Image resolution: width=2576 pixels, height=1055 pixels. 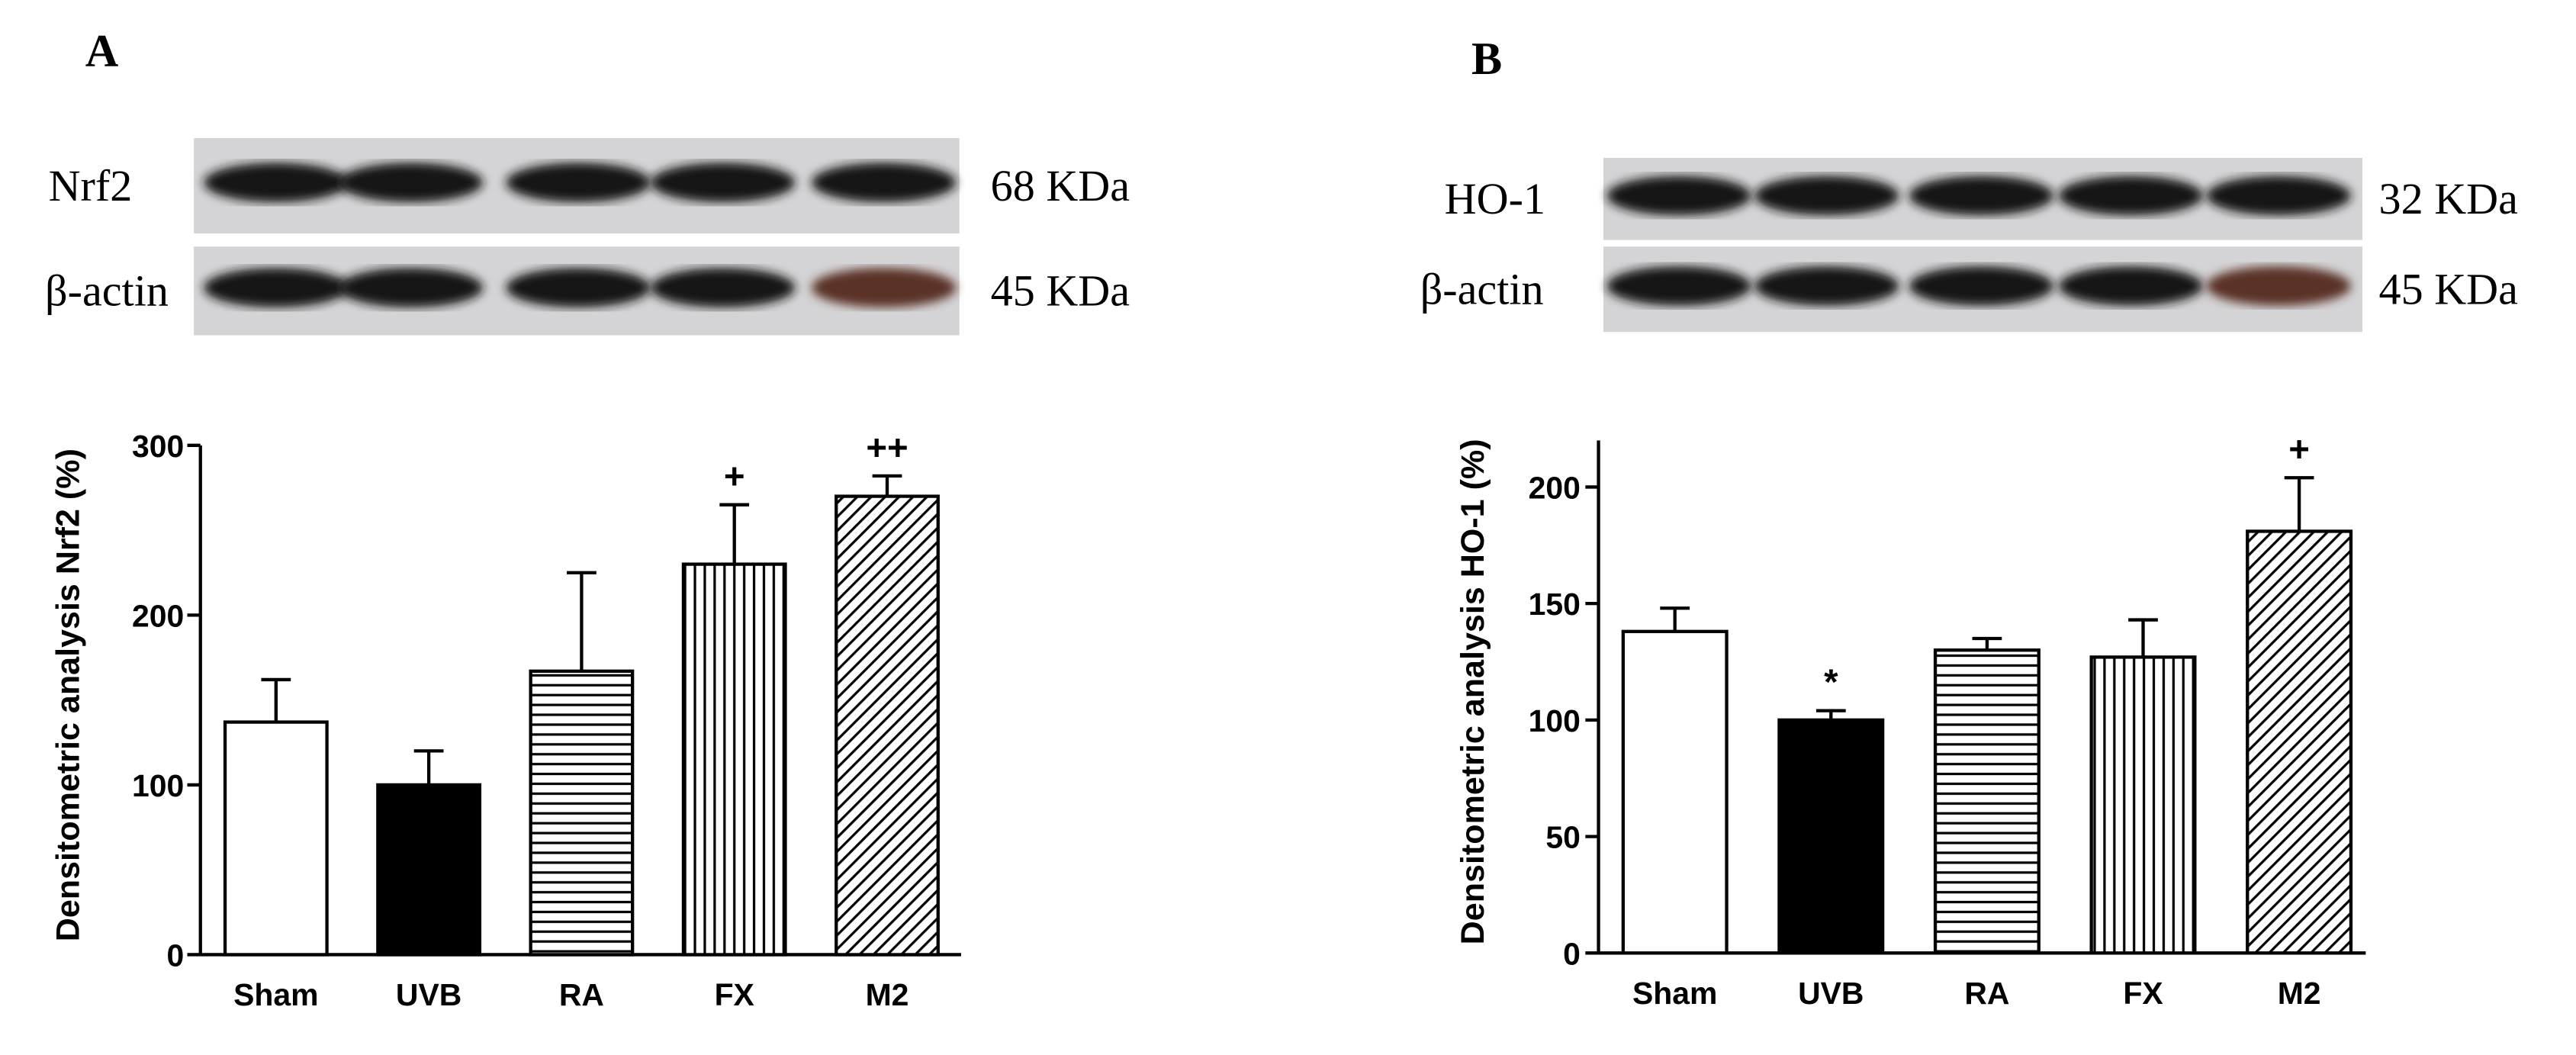 I want to click on blot-size: 32 KDa, so click(x=2448, y=199).